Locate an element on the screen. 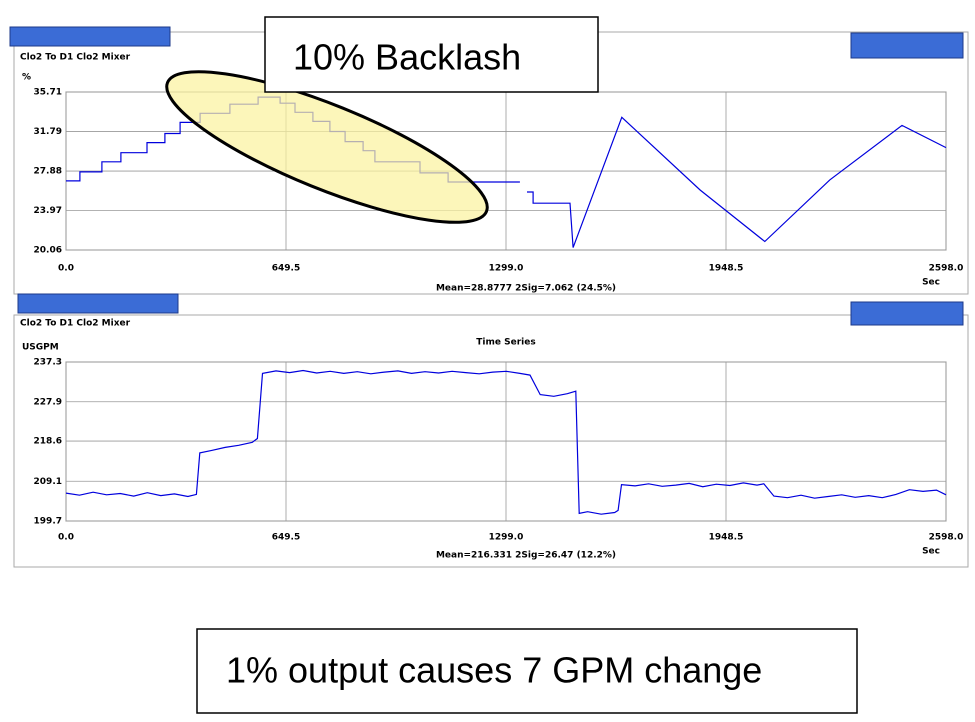 Image resolution: width=975 pixels, height=722 pixels. y-tick-label: 218.6 is located at coordinates (48, 442).